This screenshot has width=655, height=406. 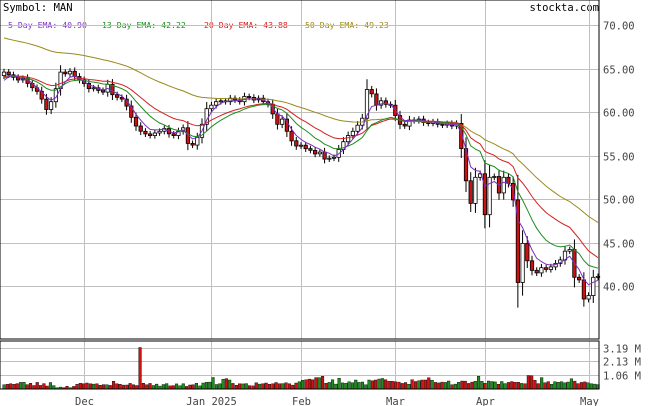 I want to click on volume-tick-label: 3.19 M, so click(x=622, y=350).